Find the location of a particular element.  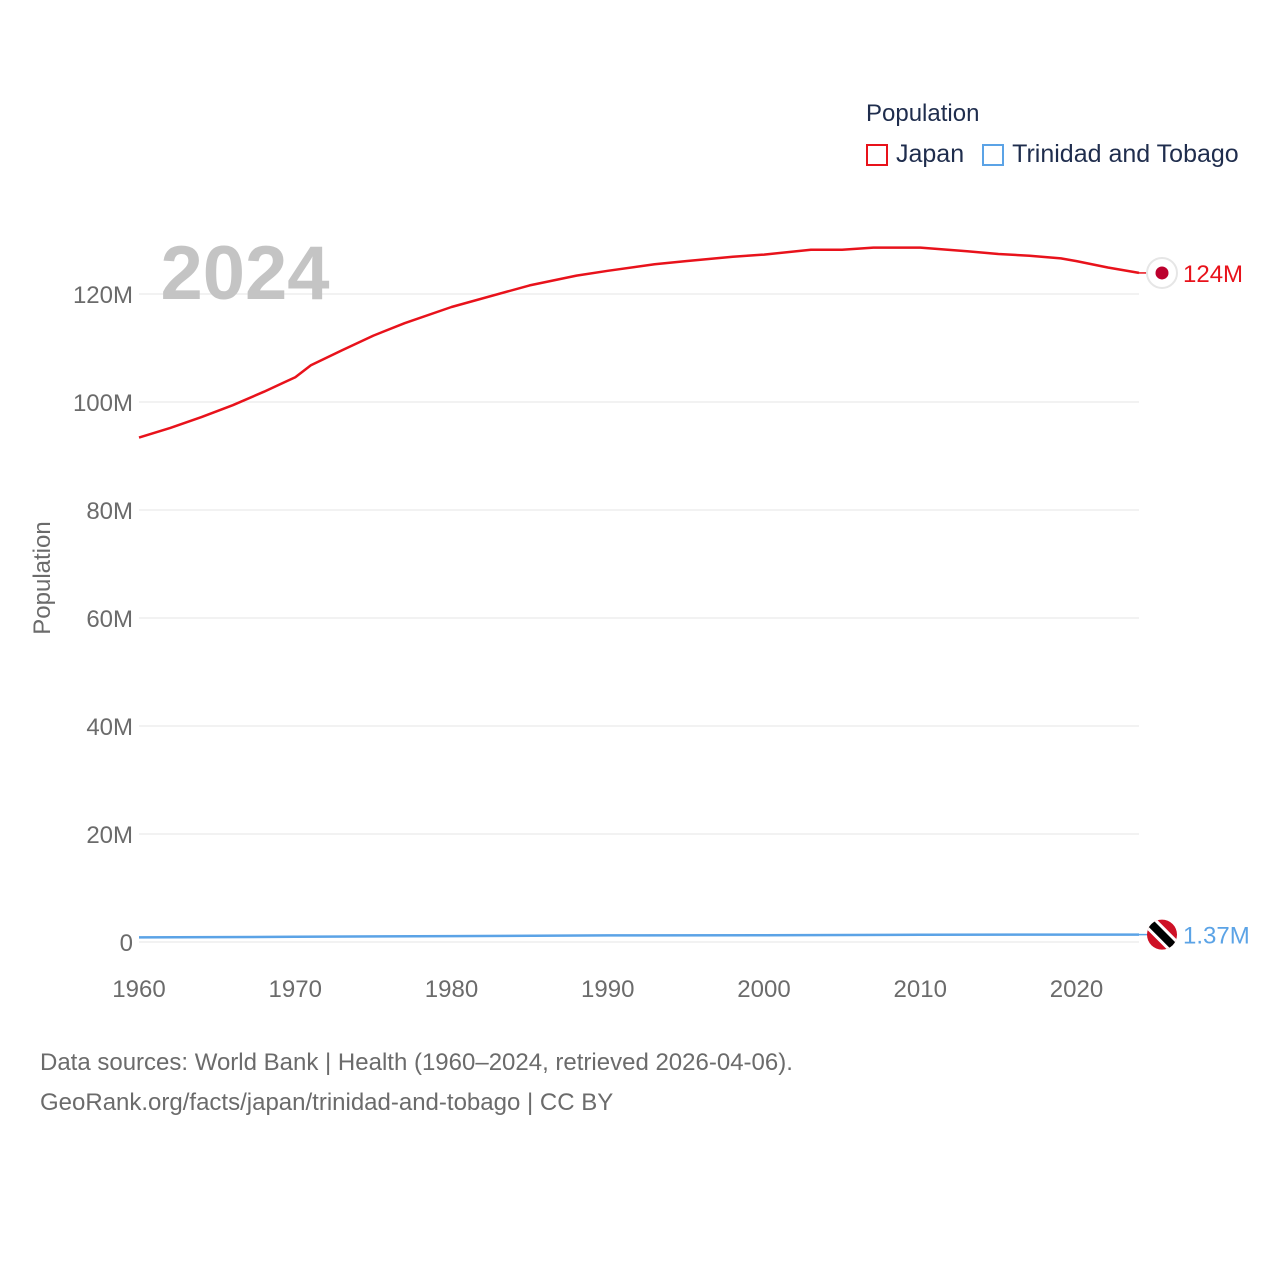

x-tick-label: 1980 is located at coordinates (451, 989).